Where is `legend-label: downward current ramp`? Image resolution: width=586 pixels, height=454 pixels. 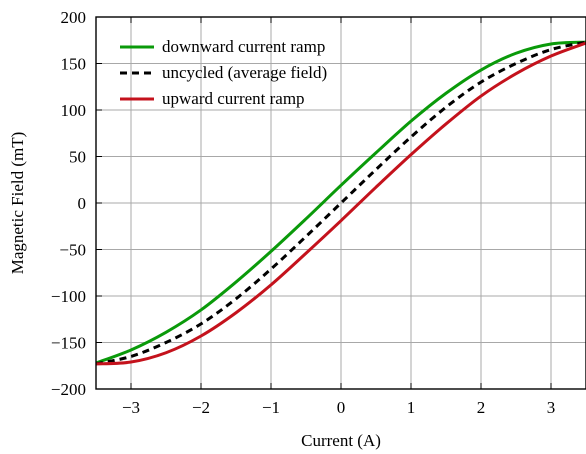
legend-label: downward current ramp is located at coordinates (243, 46).